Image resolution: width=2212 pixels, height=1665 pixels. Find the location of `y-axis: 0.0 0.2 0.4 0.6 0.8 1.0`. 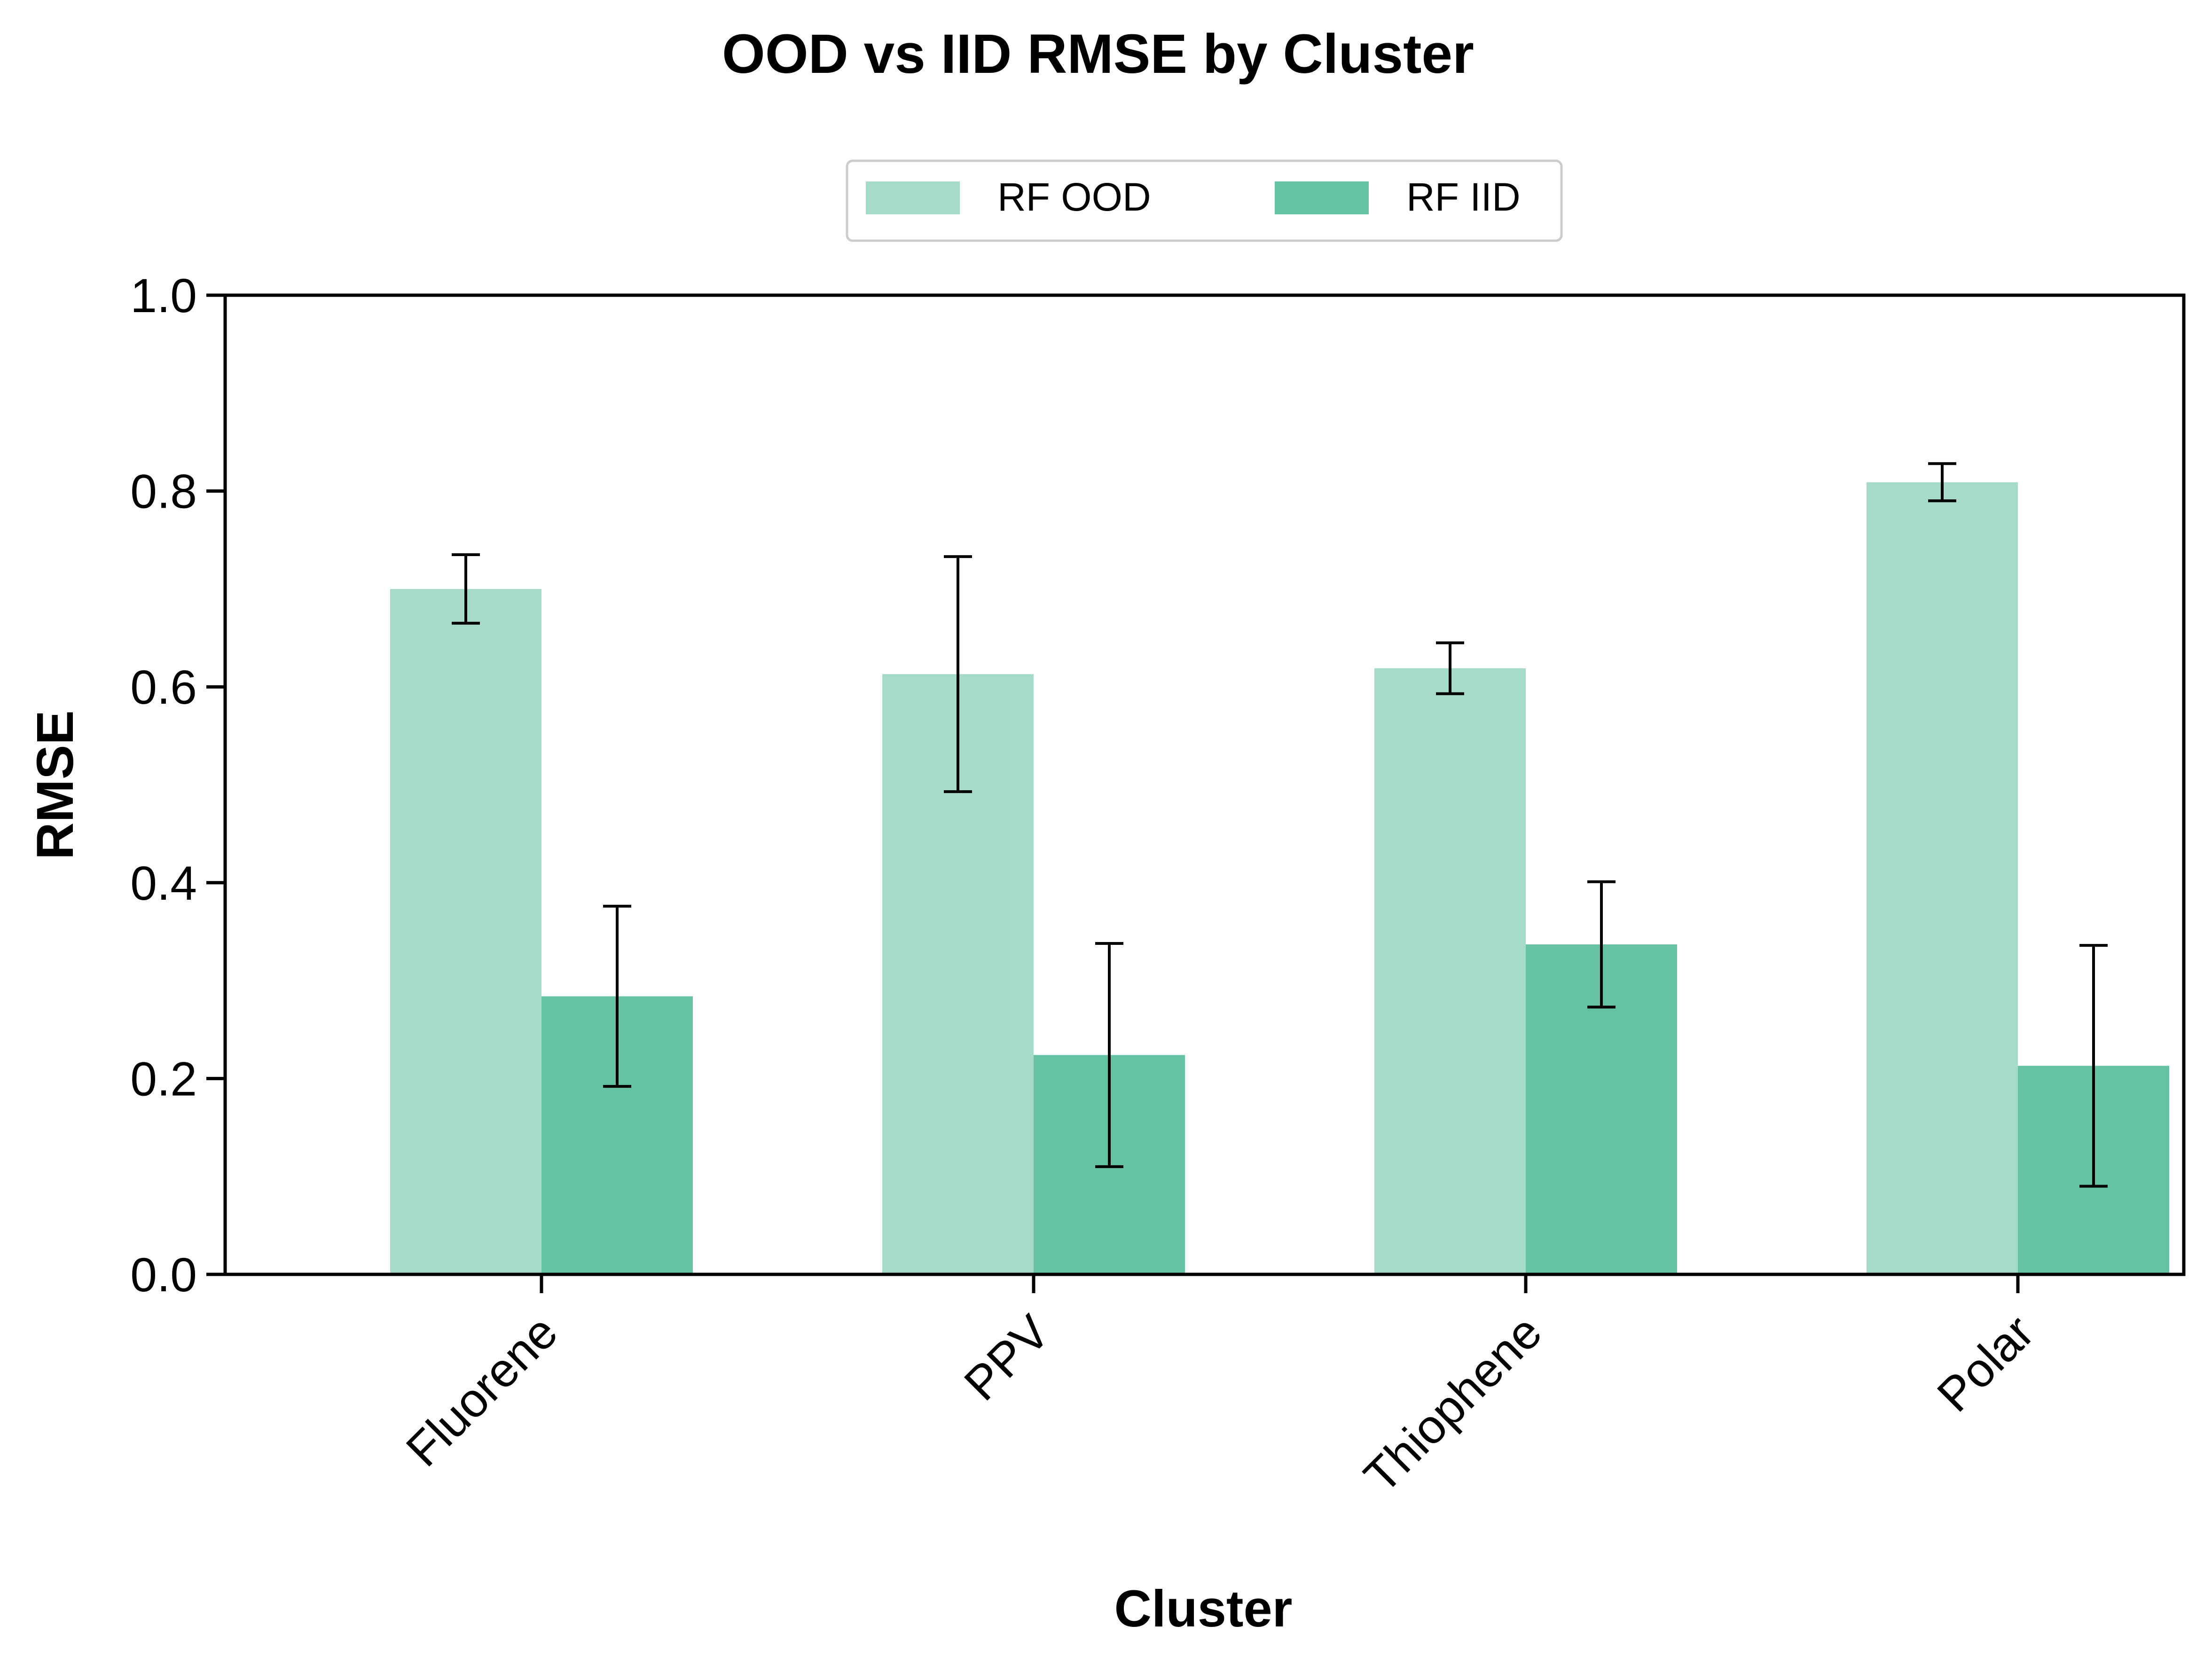

y-axis: 0.0 0.2 0.4 0.6 0.8 1.0 is located at coordinates (177, 785).